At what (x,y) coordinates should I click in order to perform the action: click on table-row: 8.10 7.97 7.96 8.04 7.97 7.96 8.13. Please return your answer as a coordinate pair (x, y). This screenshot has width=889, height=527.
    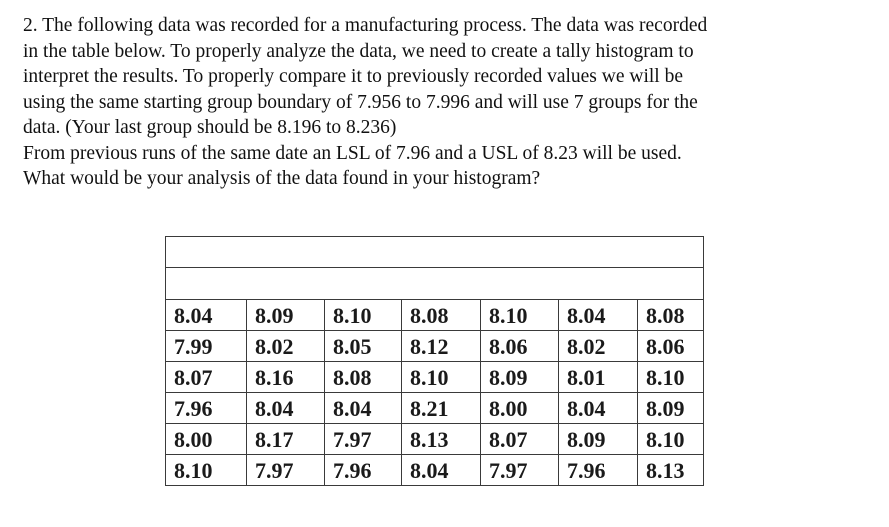
    Looking at the image, I should click on (434, 470).